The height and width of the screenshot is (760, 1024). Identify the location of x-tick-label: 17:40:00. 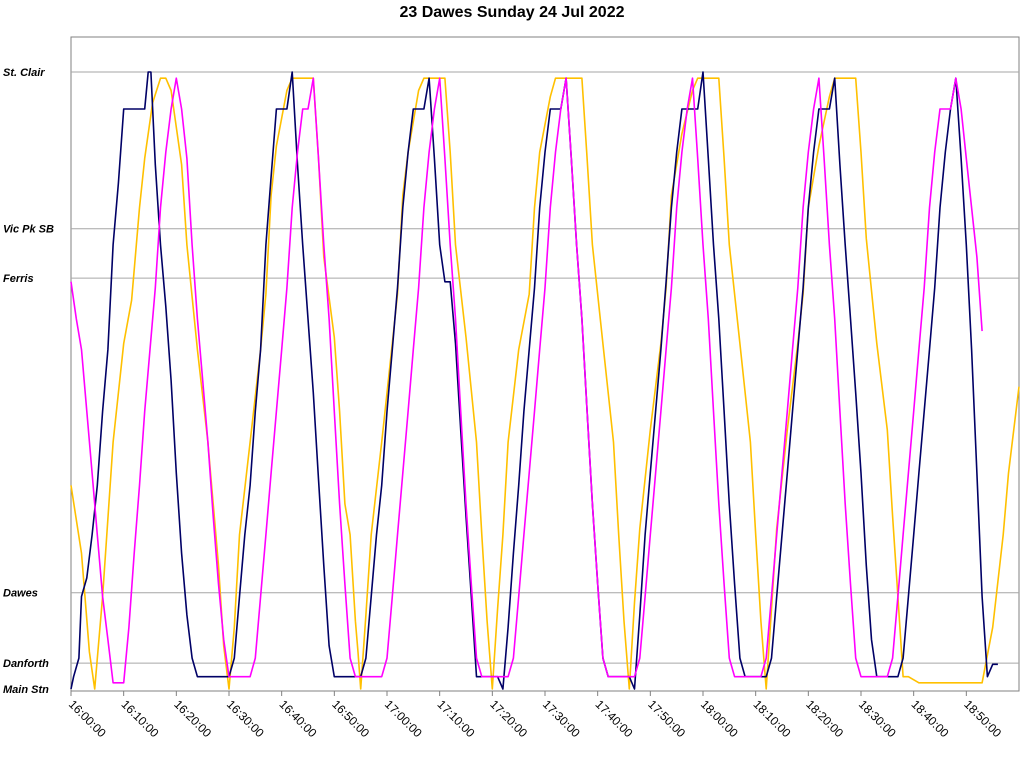
(614, 718).